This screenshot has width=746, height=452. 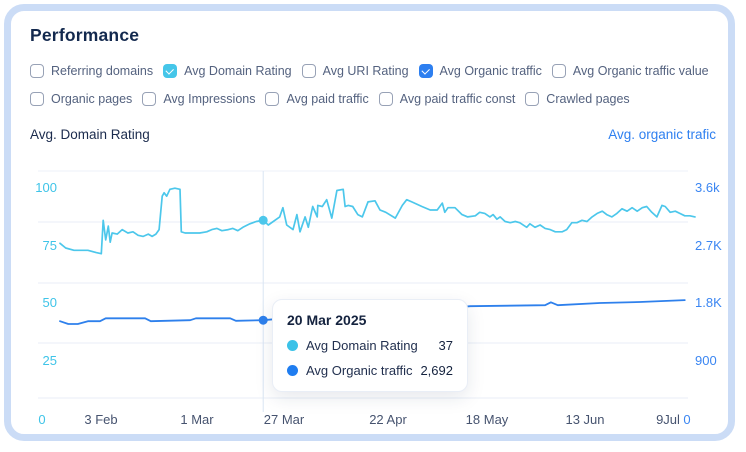 I want to click on right-axis-title: Avg. organic trafic, so click(x=662, y=134).